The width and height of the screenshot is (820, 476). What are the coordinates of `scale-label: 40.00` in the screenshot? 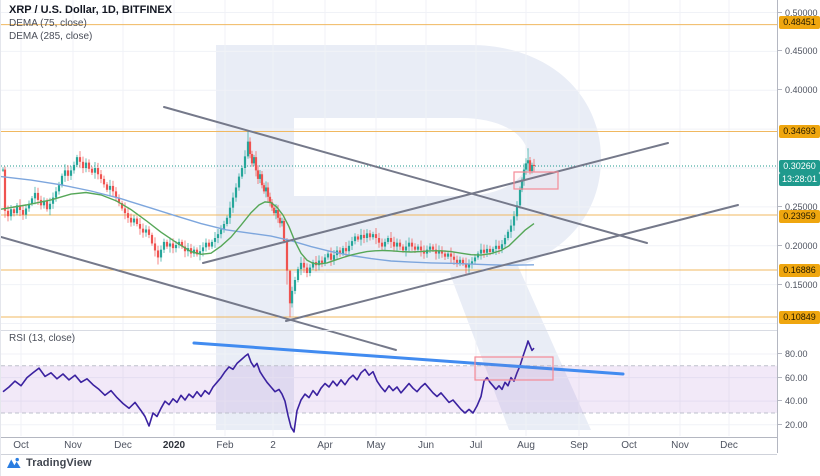 It's located at (799, 401).